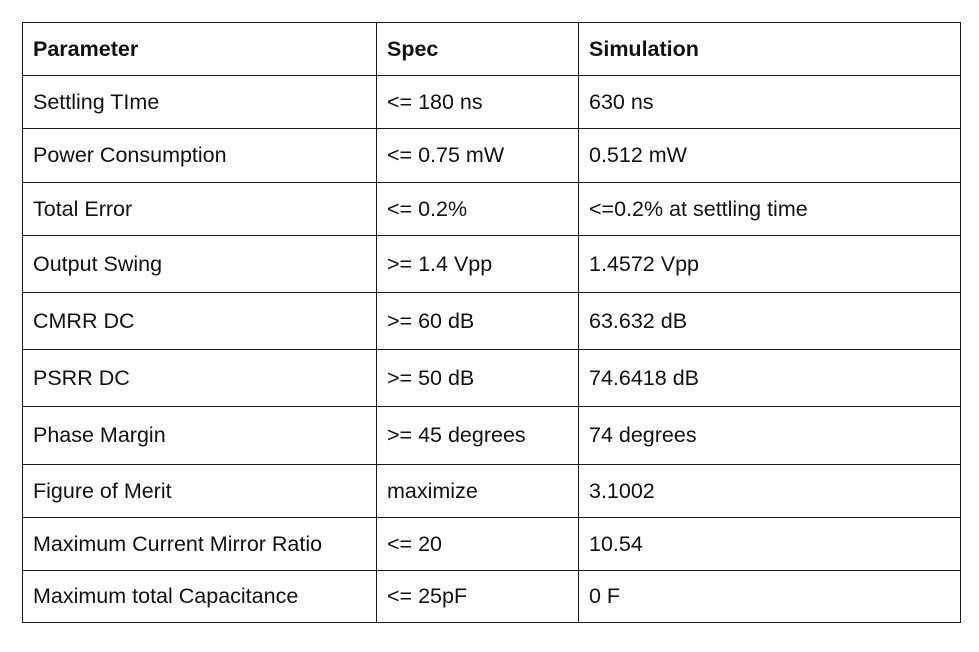  What do you see at coordinates (199, 544) in the screenshot?
I see `parameter-cell: Maximum Current Mirror Ratio` at bounding box center [199, 544].